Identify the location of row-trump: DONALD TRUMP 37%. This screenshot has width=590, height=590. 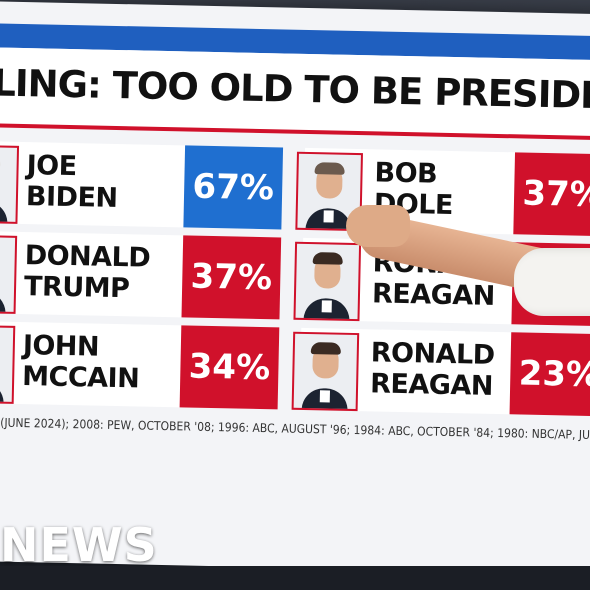
(141, 275).